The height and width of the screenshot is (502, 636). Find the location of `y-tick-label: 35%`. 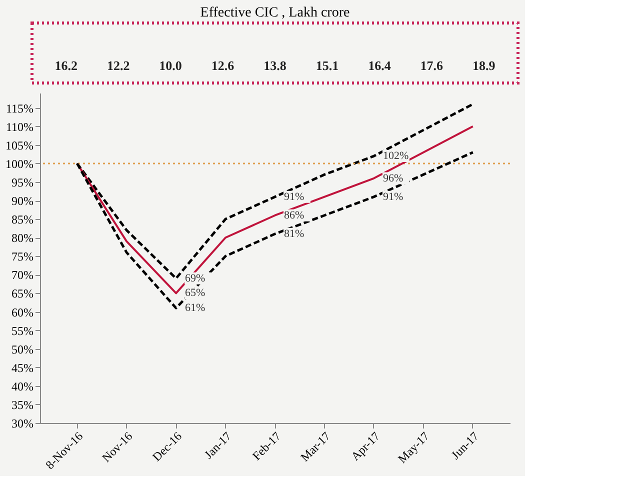

y-tick-label: 35% is located at coordinates (23, 405).